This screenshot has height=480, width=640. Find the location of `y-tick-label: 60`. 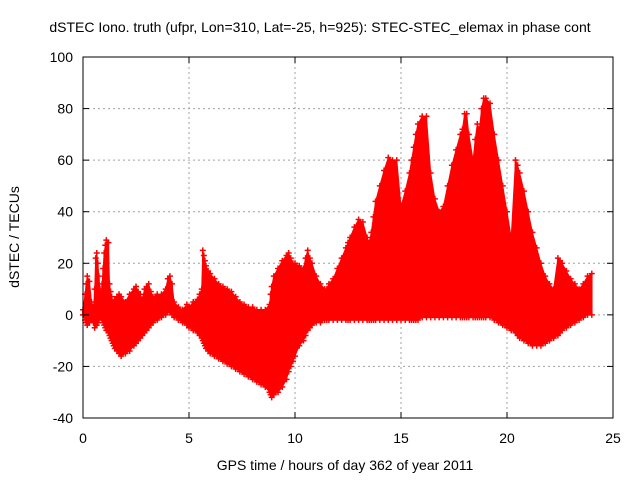

y-tick-label: 60 is located at coordinates (65, 160).